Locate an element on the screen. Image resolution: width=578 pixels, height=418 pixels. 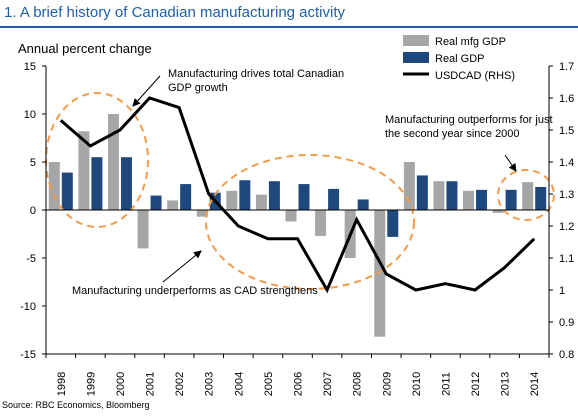
legend-label: Real mfg GDP is located at coordinates (470, 42).